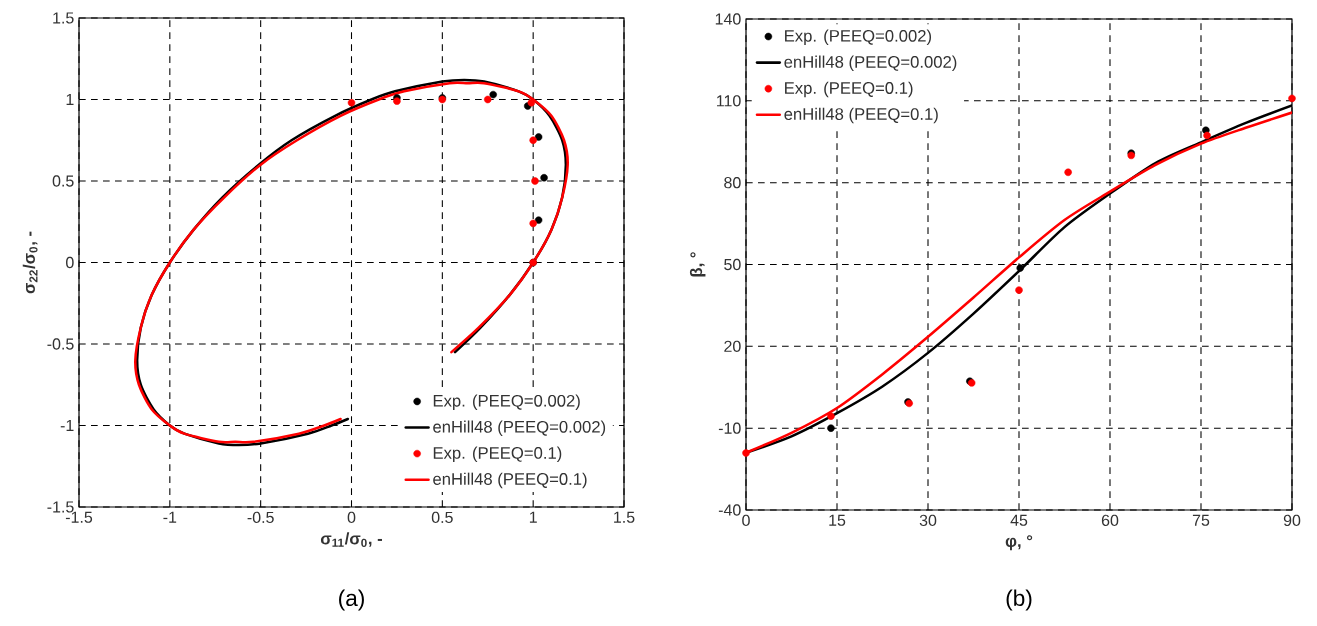 The image size is (1317, 626). Describe the element at coordinates (729, 428) in the screenshot. I see `y-tick-label: -10` at that location.